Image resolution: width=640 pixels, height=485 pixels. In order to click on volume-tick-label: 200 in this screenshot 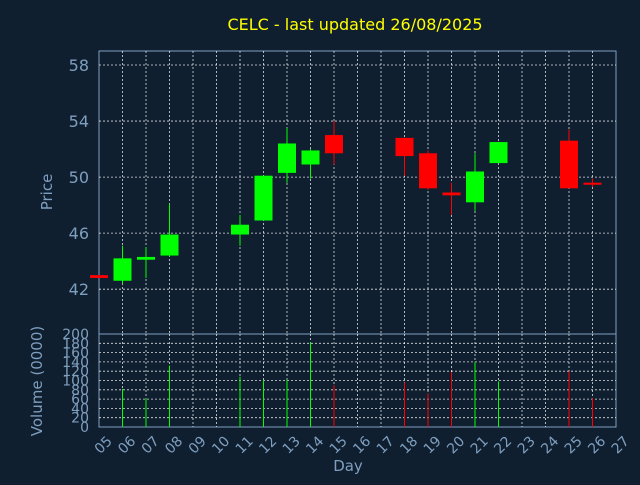, I will do `click(75, 335)`.